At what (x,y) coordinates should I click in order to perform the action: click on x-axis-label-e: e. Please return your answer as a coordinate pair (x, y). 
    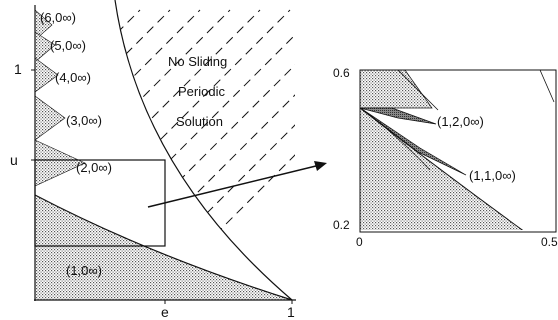
    Looking at the image, I should click on (165, 312).